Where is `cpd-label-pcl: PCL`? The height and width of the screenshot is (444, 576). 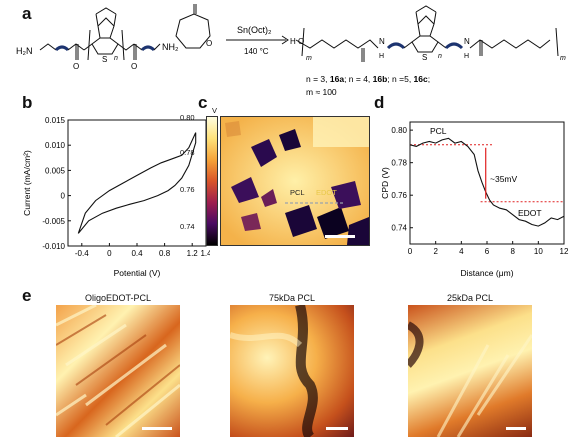 cpd-label-pcl: PCL is located at coordinates (438, 131).